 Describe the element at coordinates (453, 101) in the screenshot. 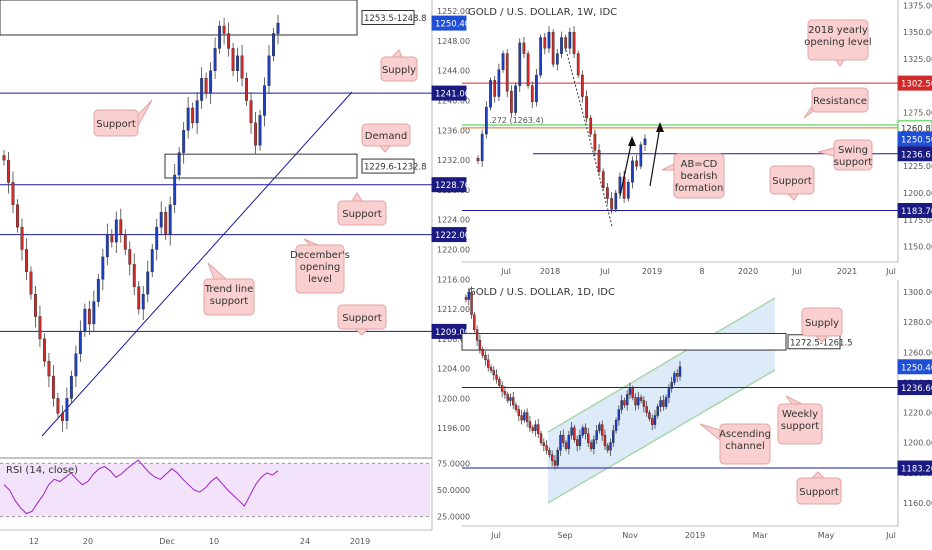

I see `h4-y-tick-label: 1240.00` at that location.